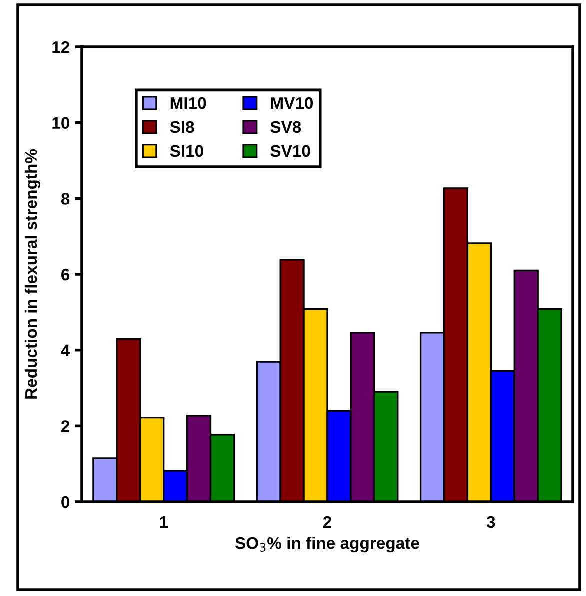 Image resolution: width=586 pixels, height=596 pixels. What do you see at coordinates (32, 274) in the screenshot?
I see `y-axis-title: Reduction in flexural strength%` at bounding box center [32, 274].